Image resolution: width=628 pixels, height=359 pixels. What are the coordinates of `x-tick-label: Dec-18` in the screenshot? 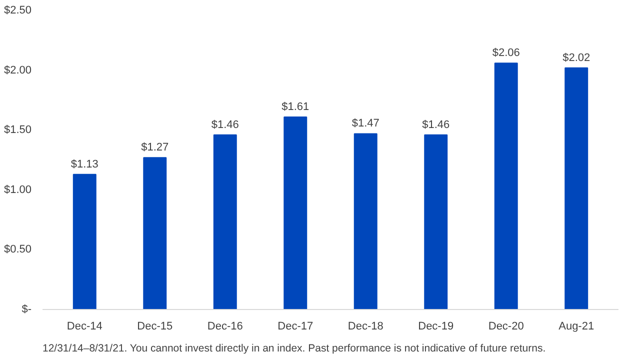 It's located at (366, 326).